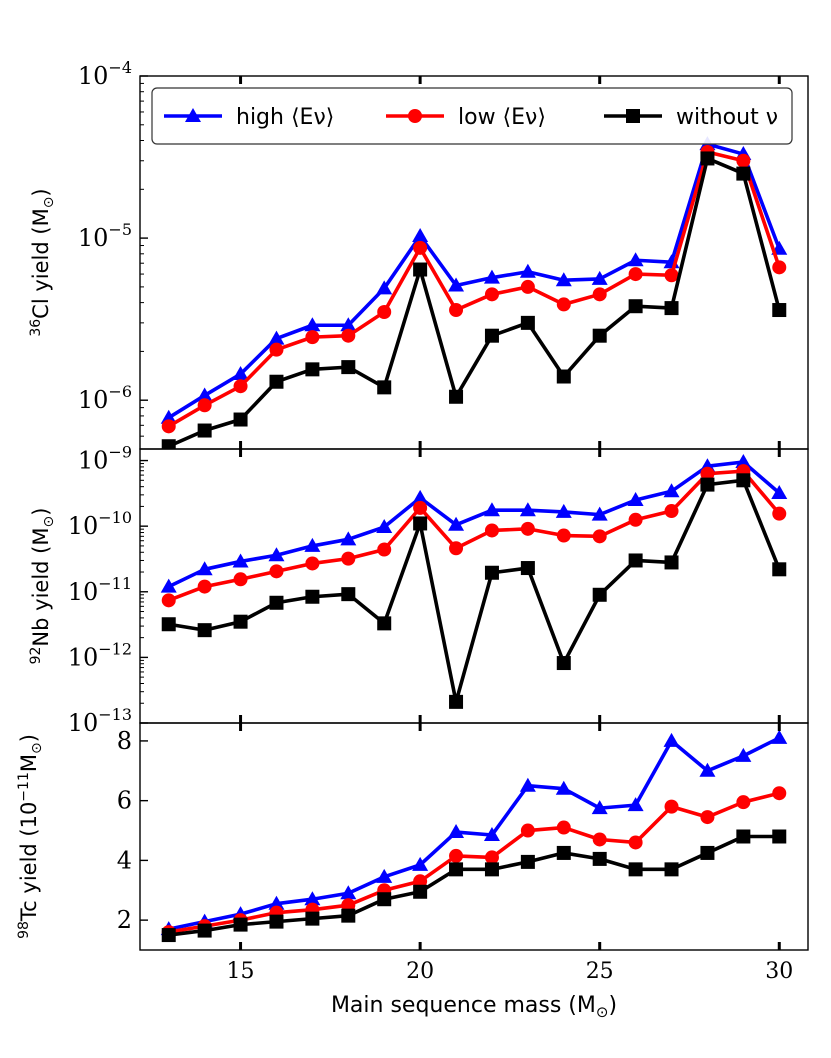 This screenshot has height=1058, width=831. What do you see at coordinates (124, 860) in the screenshot?
I see `y-tick-label: 4` at bounding box center [124, 860].